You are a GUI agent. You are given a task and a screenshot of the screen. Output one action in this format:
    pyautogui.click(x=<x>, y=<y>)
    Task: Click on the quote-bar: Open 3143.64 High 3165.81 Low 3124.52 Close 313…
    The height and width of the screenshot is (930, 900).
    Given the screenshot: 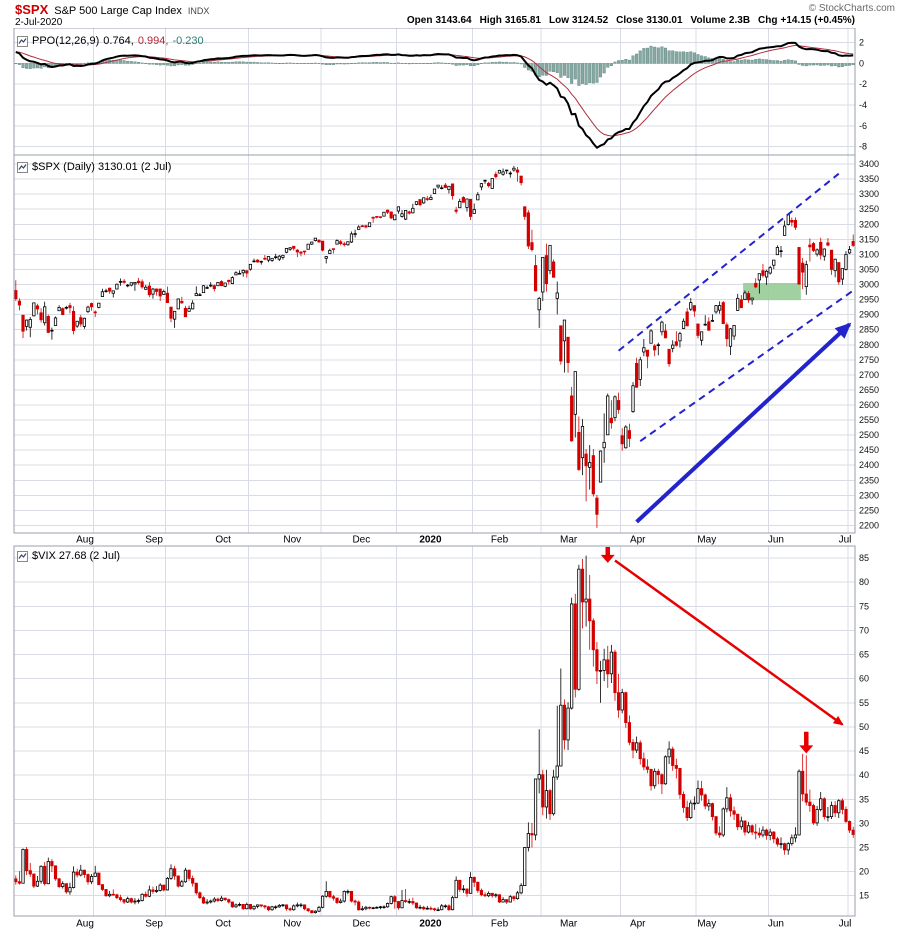 What is the action you would take?
    pyautogui.click(x=631, y=20)
    